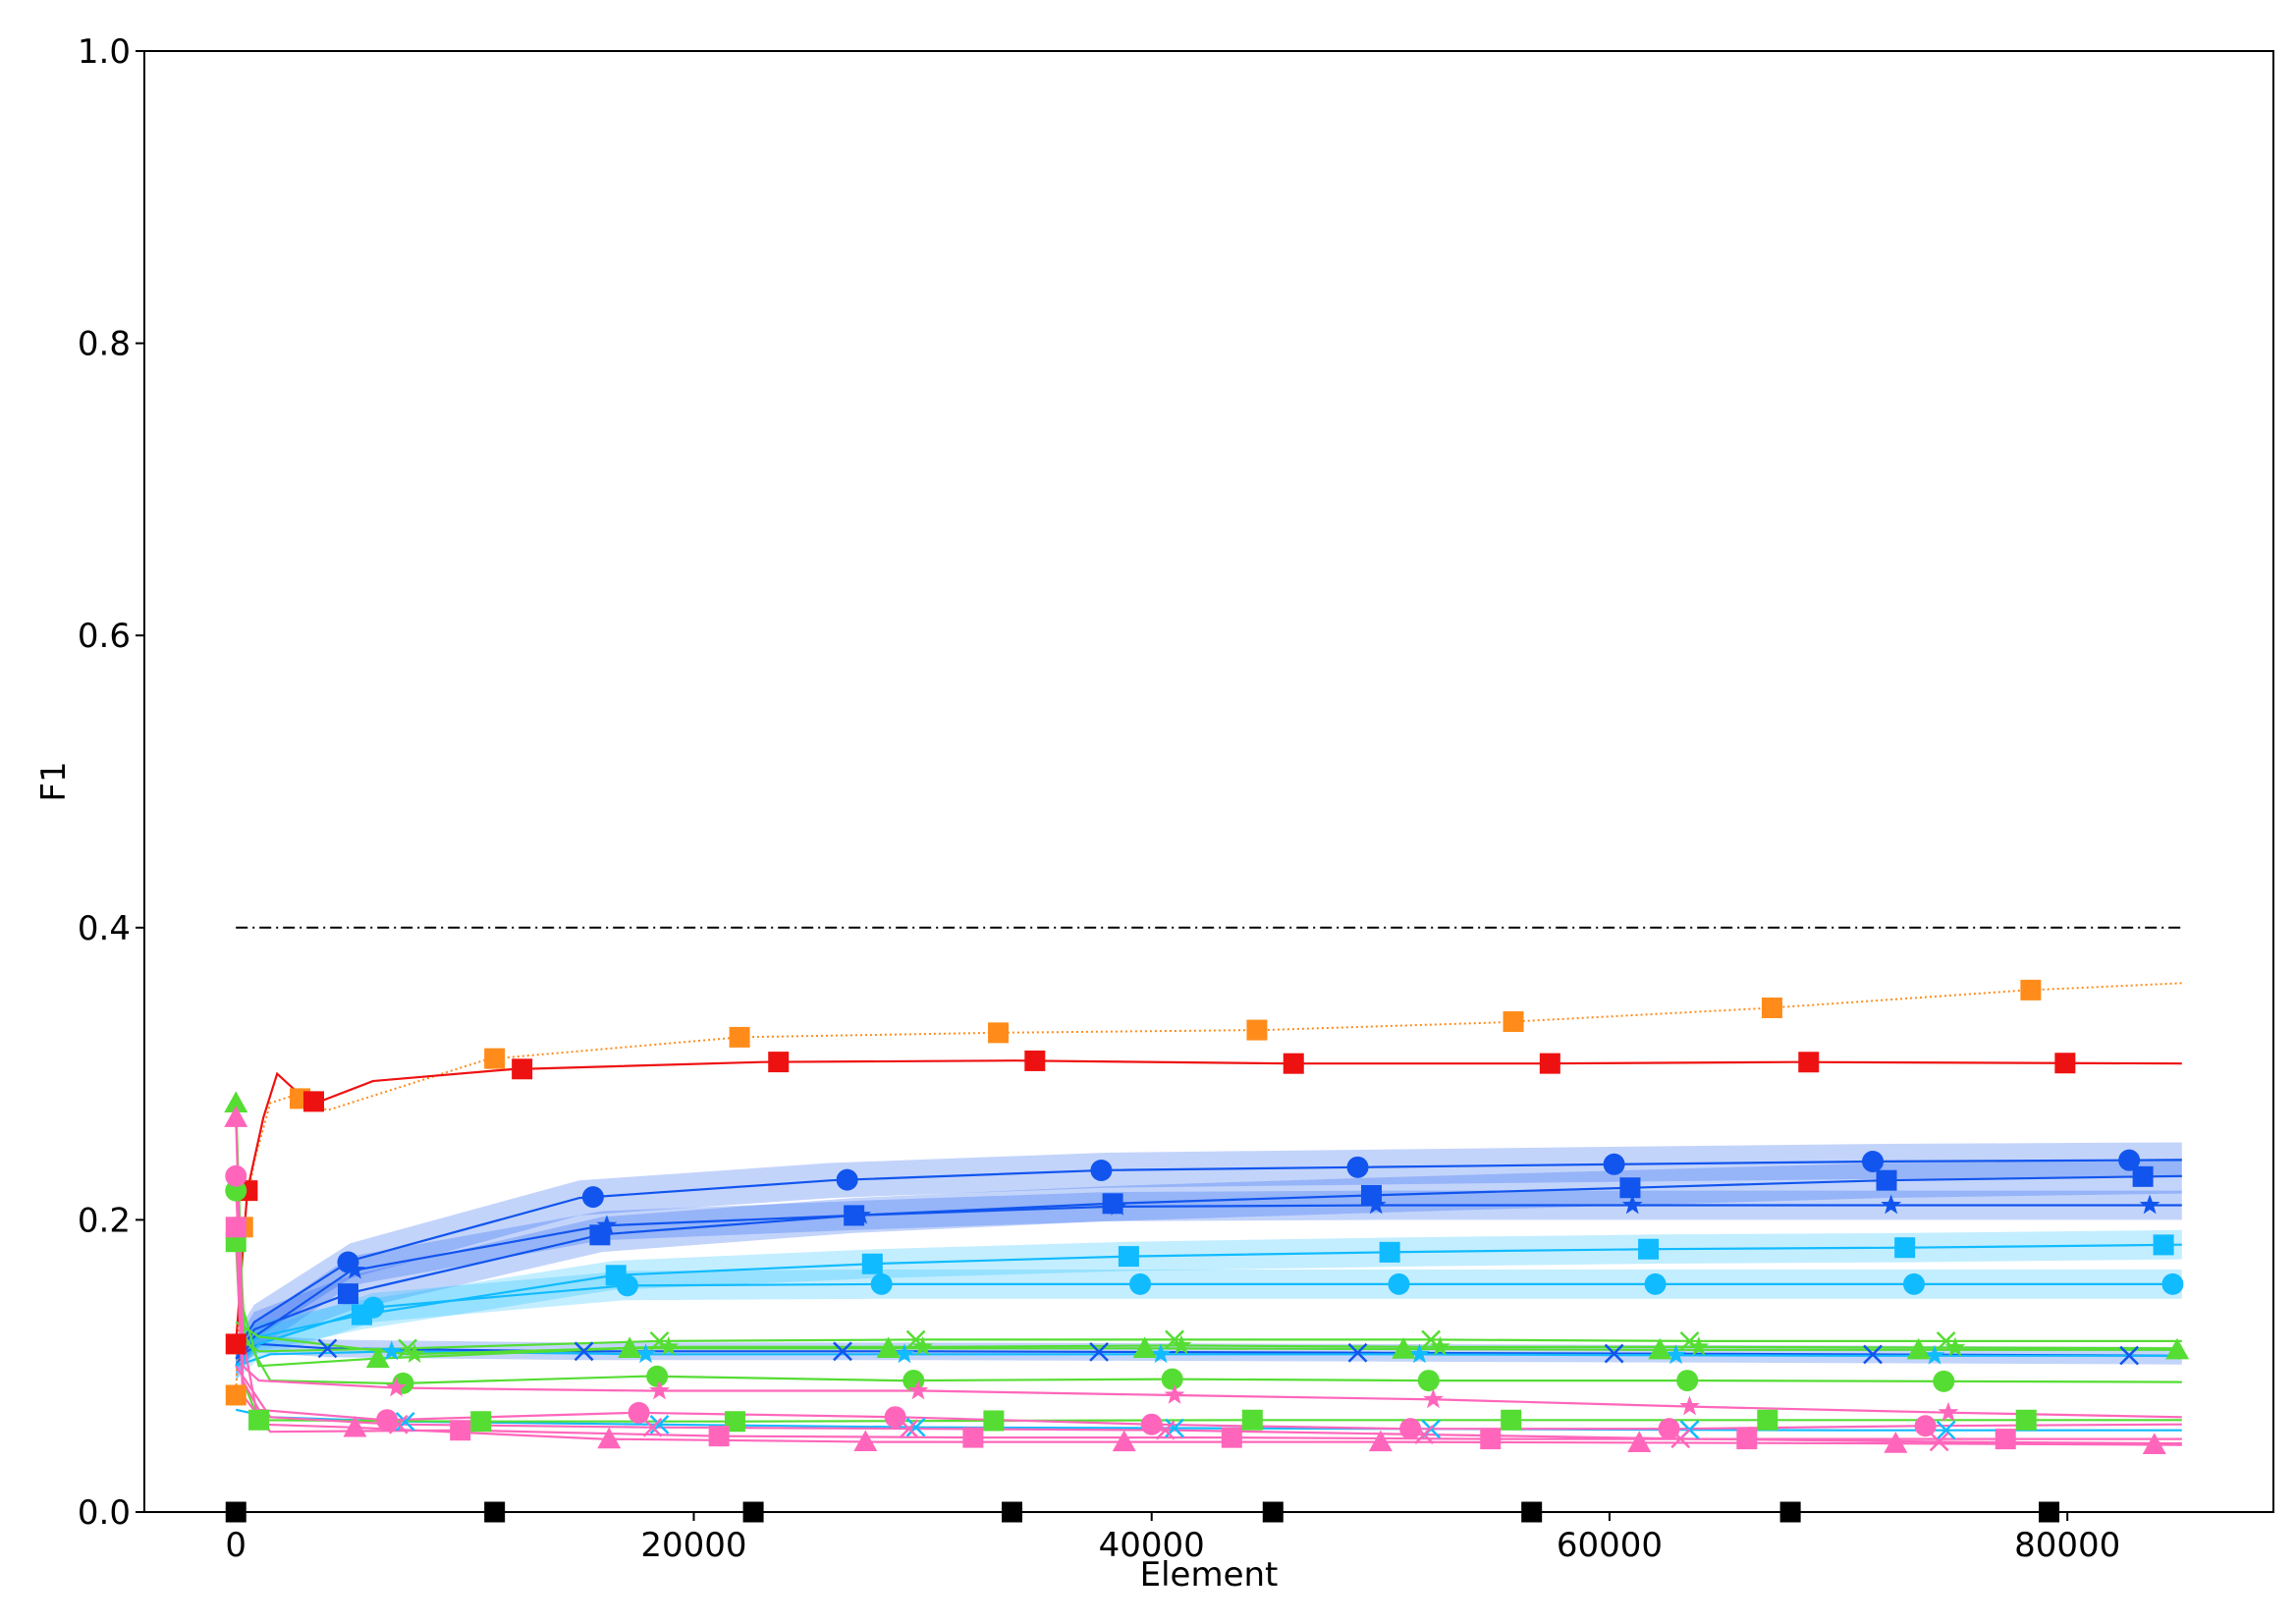 The height and width of the screenshot is (1623, 2296). I want to click on y-tick-label-5: 1.0, so click(104, 52).